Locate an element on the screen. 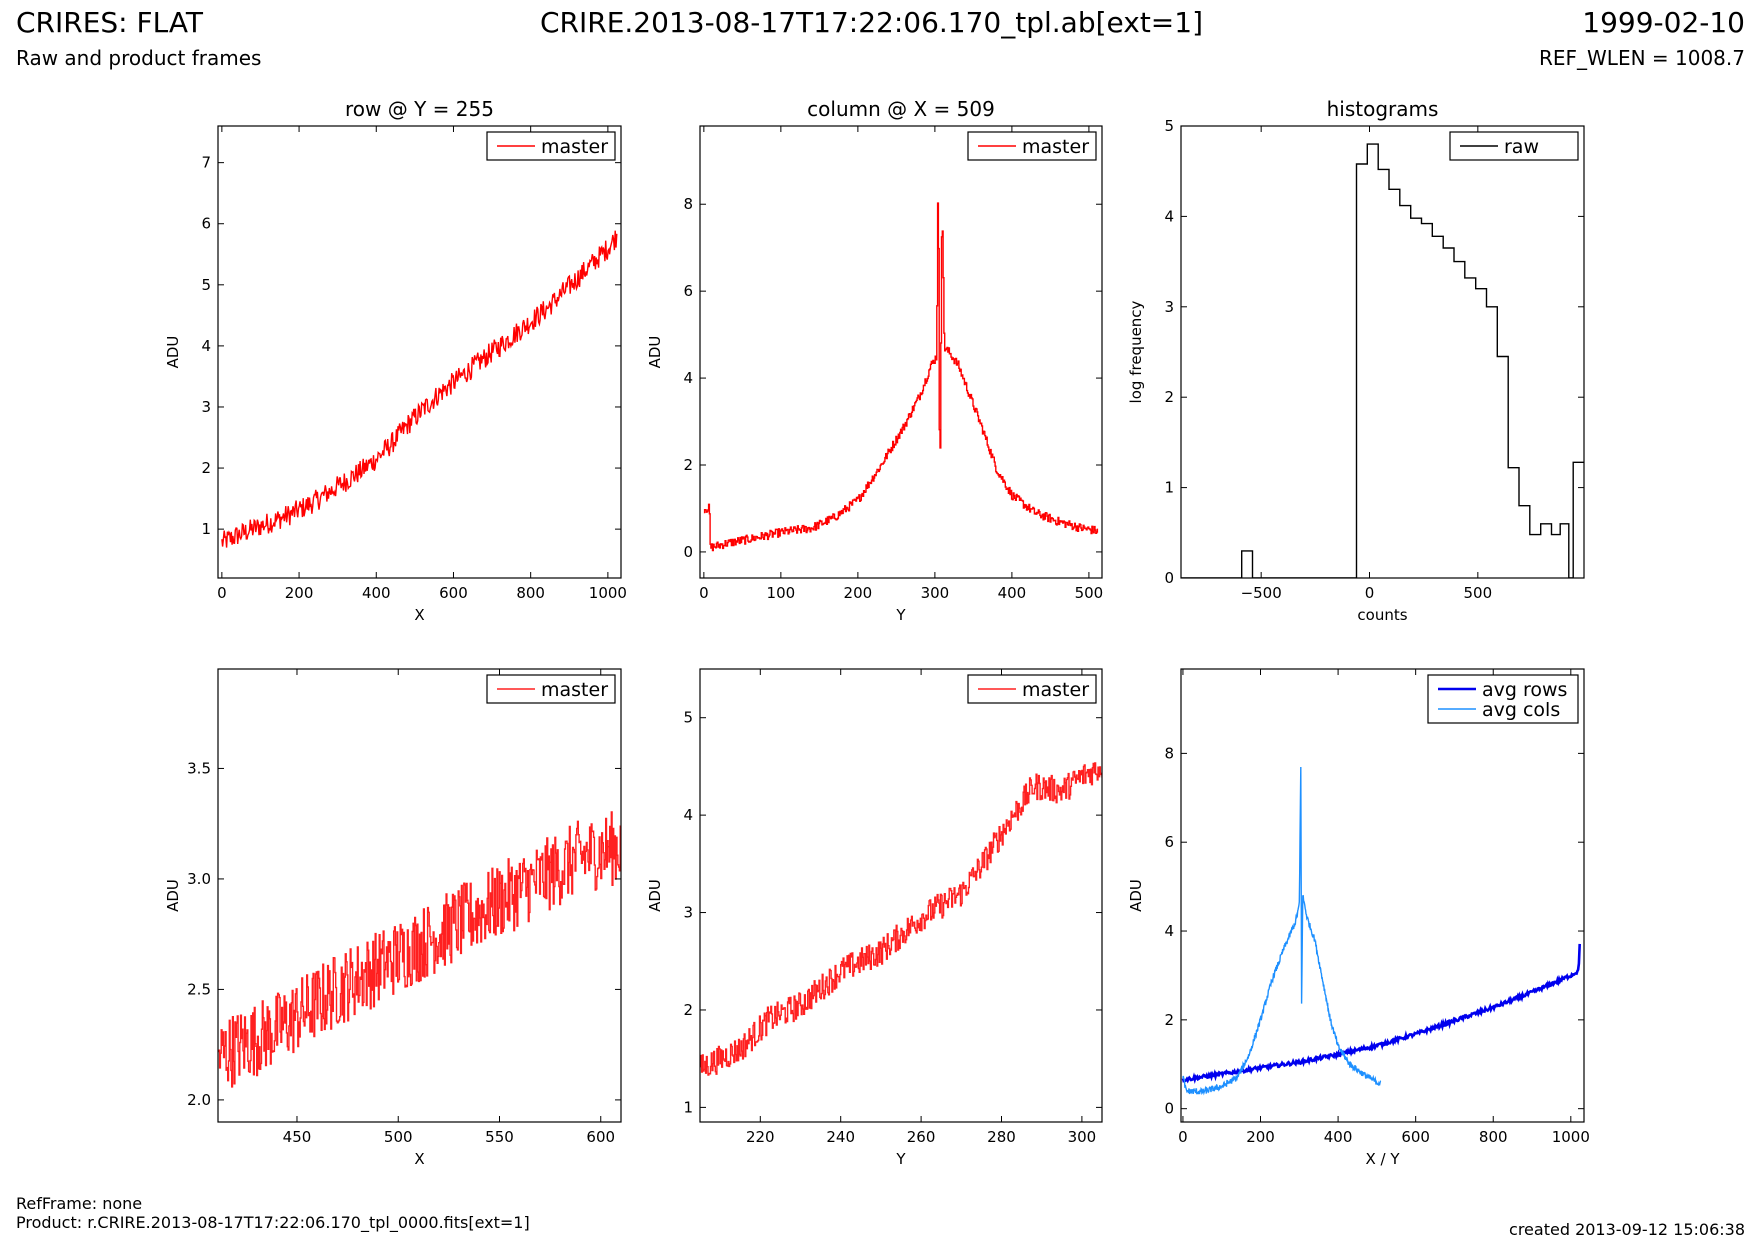 The width and height of the screenshot is (1755, 1245). series-line-avg-rows is located at coordinates (1381, 1013).